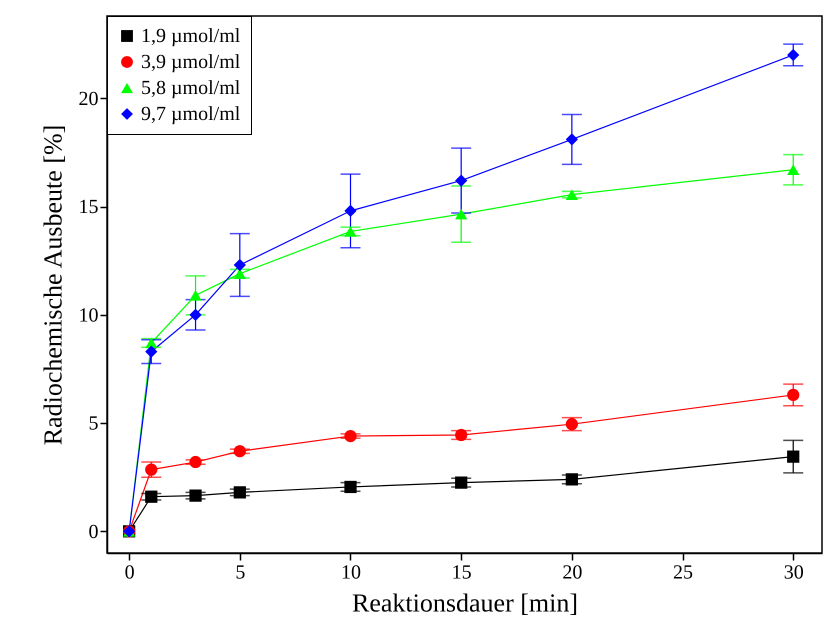 The image size is (829, 641). Describe the element at coordinates (129, 573) in the screenshot. I see `x-tick-label: 0` at that location.